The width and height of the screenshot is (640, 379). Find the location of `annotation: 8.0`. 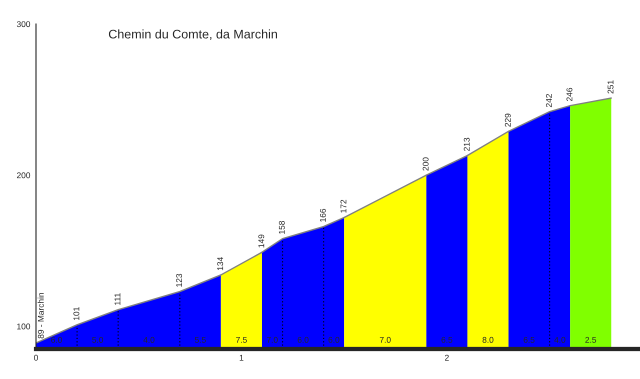

annotation: 8.0 is located at coordinates (488, 339).